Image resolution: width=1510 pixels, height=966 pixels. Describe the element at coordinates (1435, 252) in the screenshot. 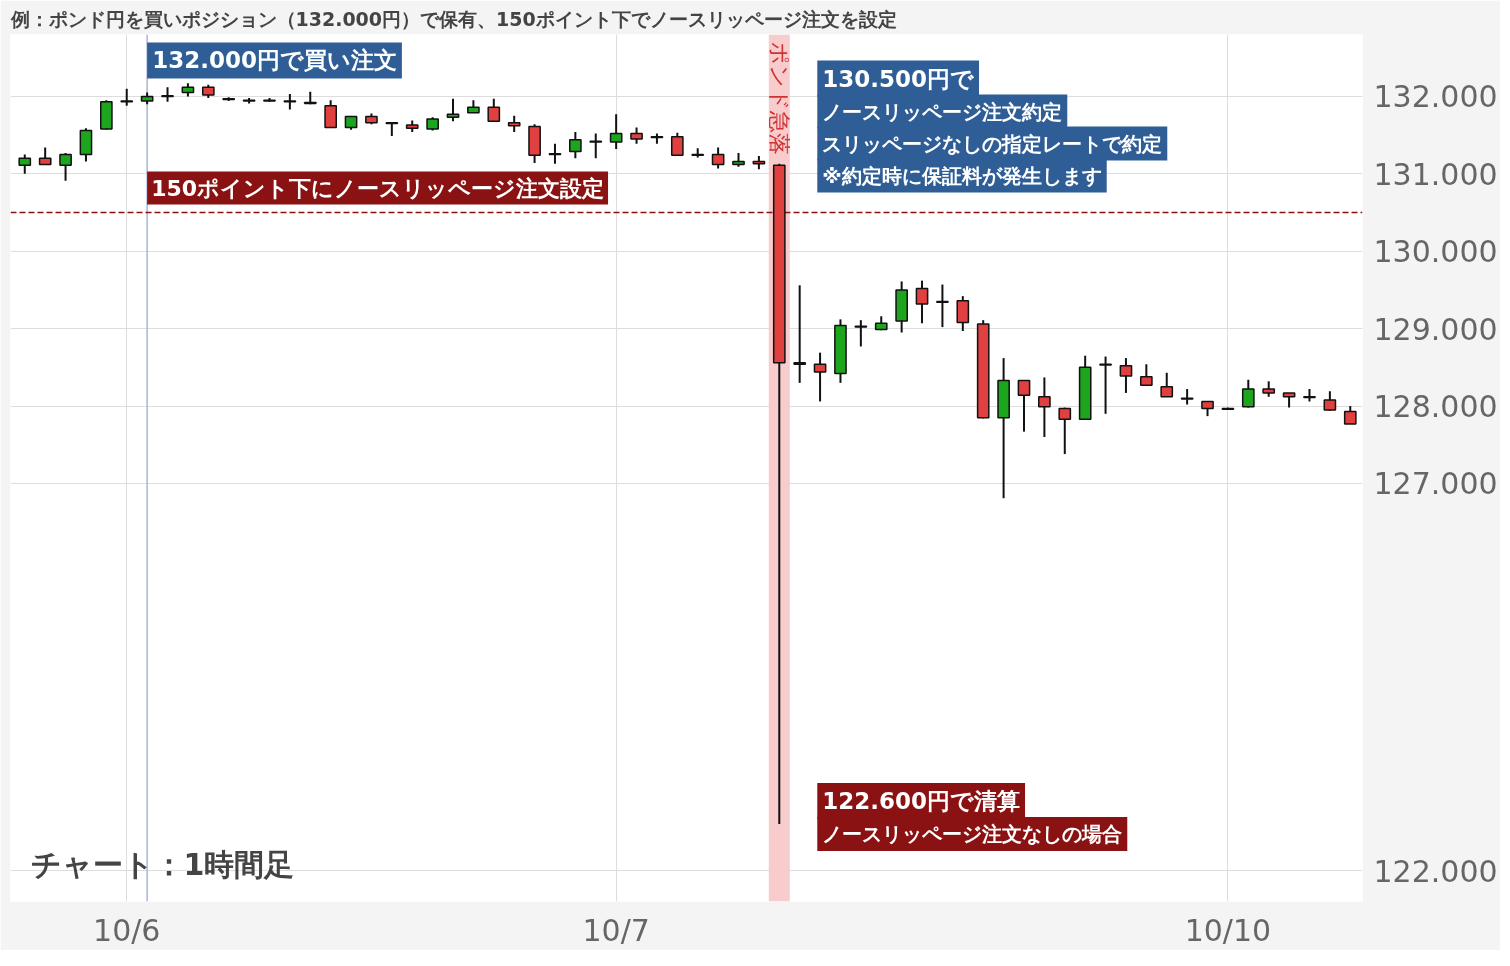

I see `y-tick-label: 130.000` at that location.